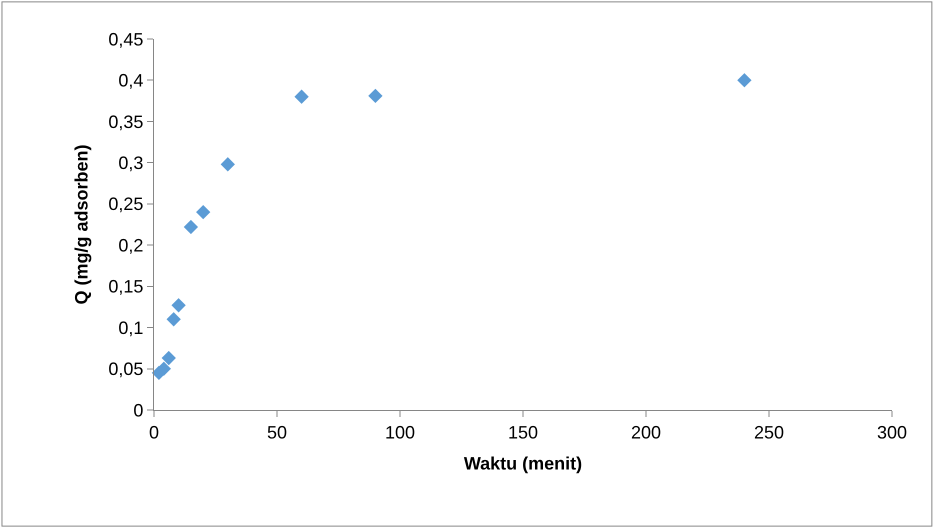  I want to click on y-tick-label: 0,05, so click(126, 369).